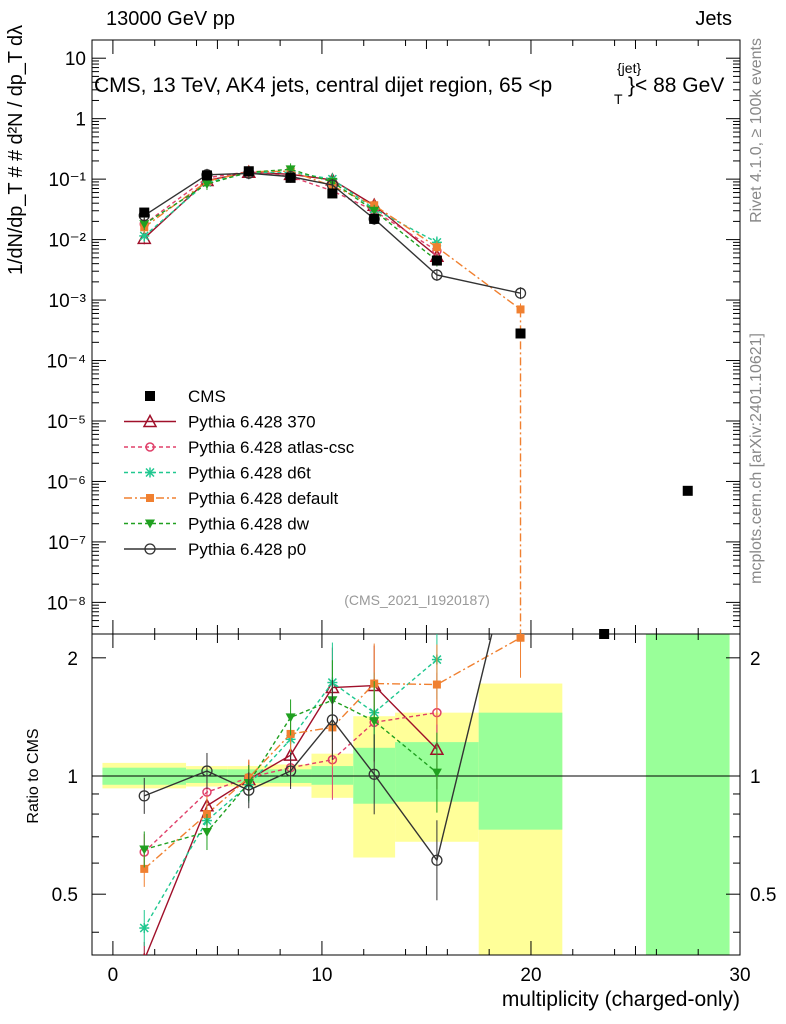  I want to click on y-tick-label: 1, so click(80, 120).